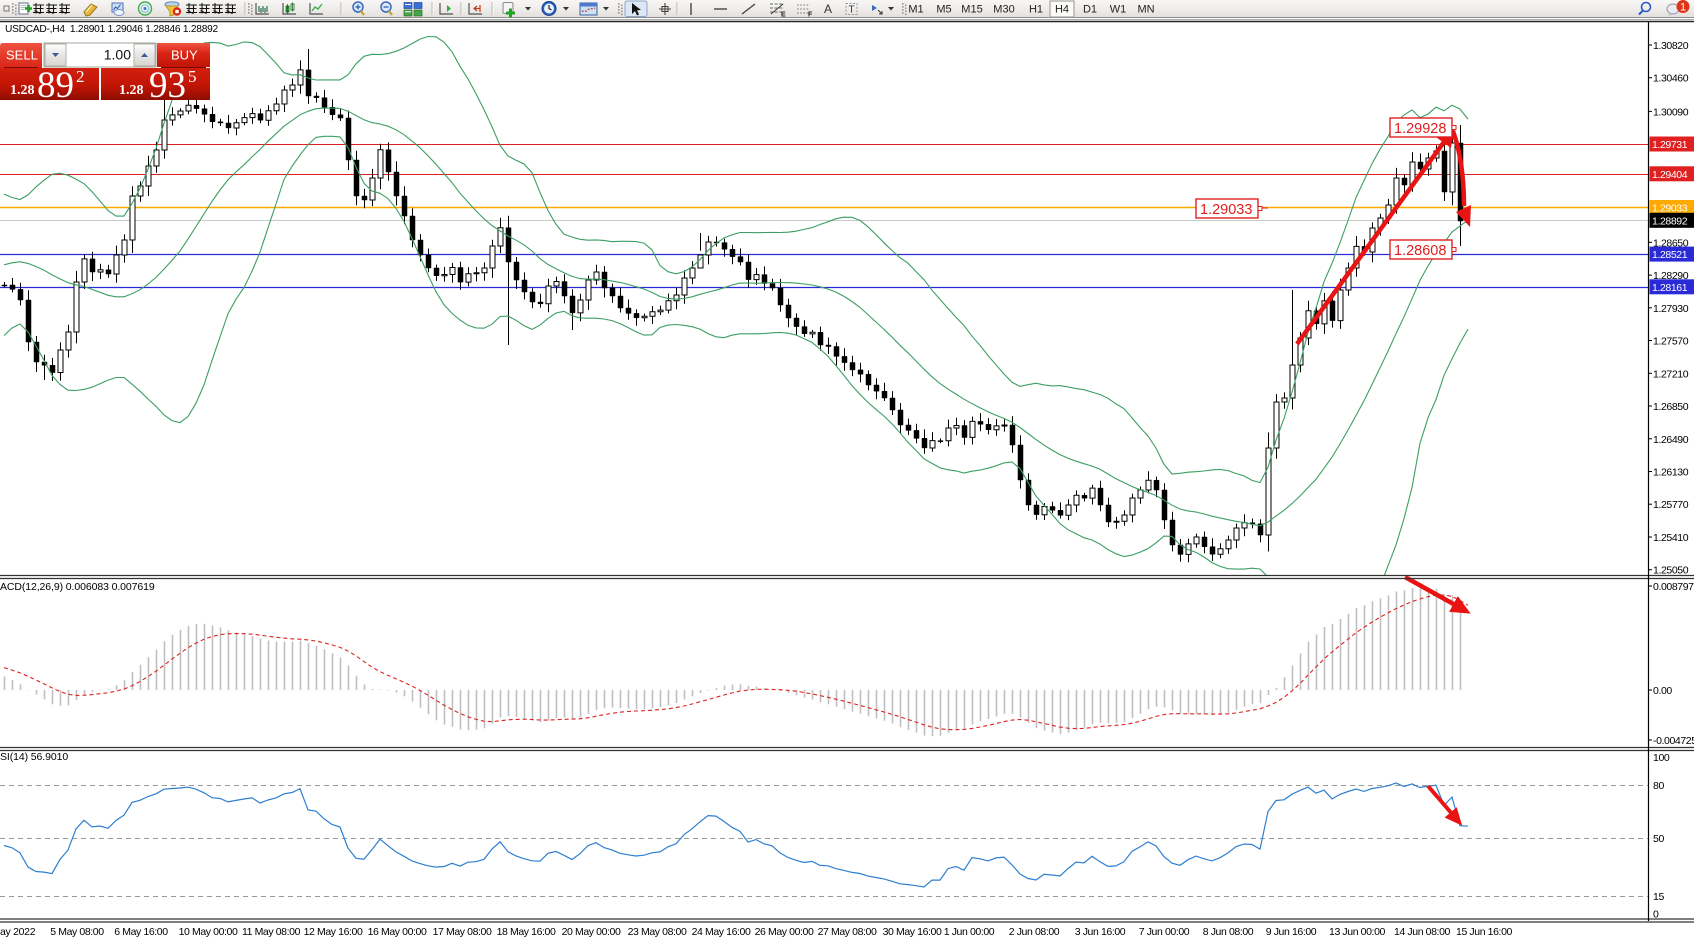 The height and width of the screenshot is (938, 1694). What do you see at coordinates (1422, 932) in the screenshot?
I see `svg-text: 14 Jun 08:00` at bounding box center [1422, 932].